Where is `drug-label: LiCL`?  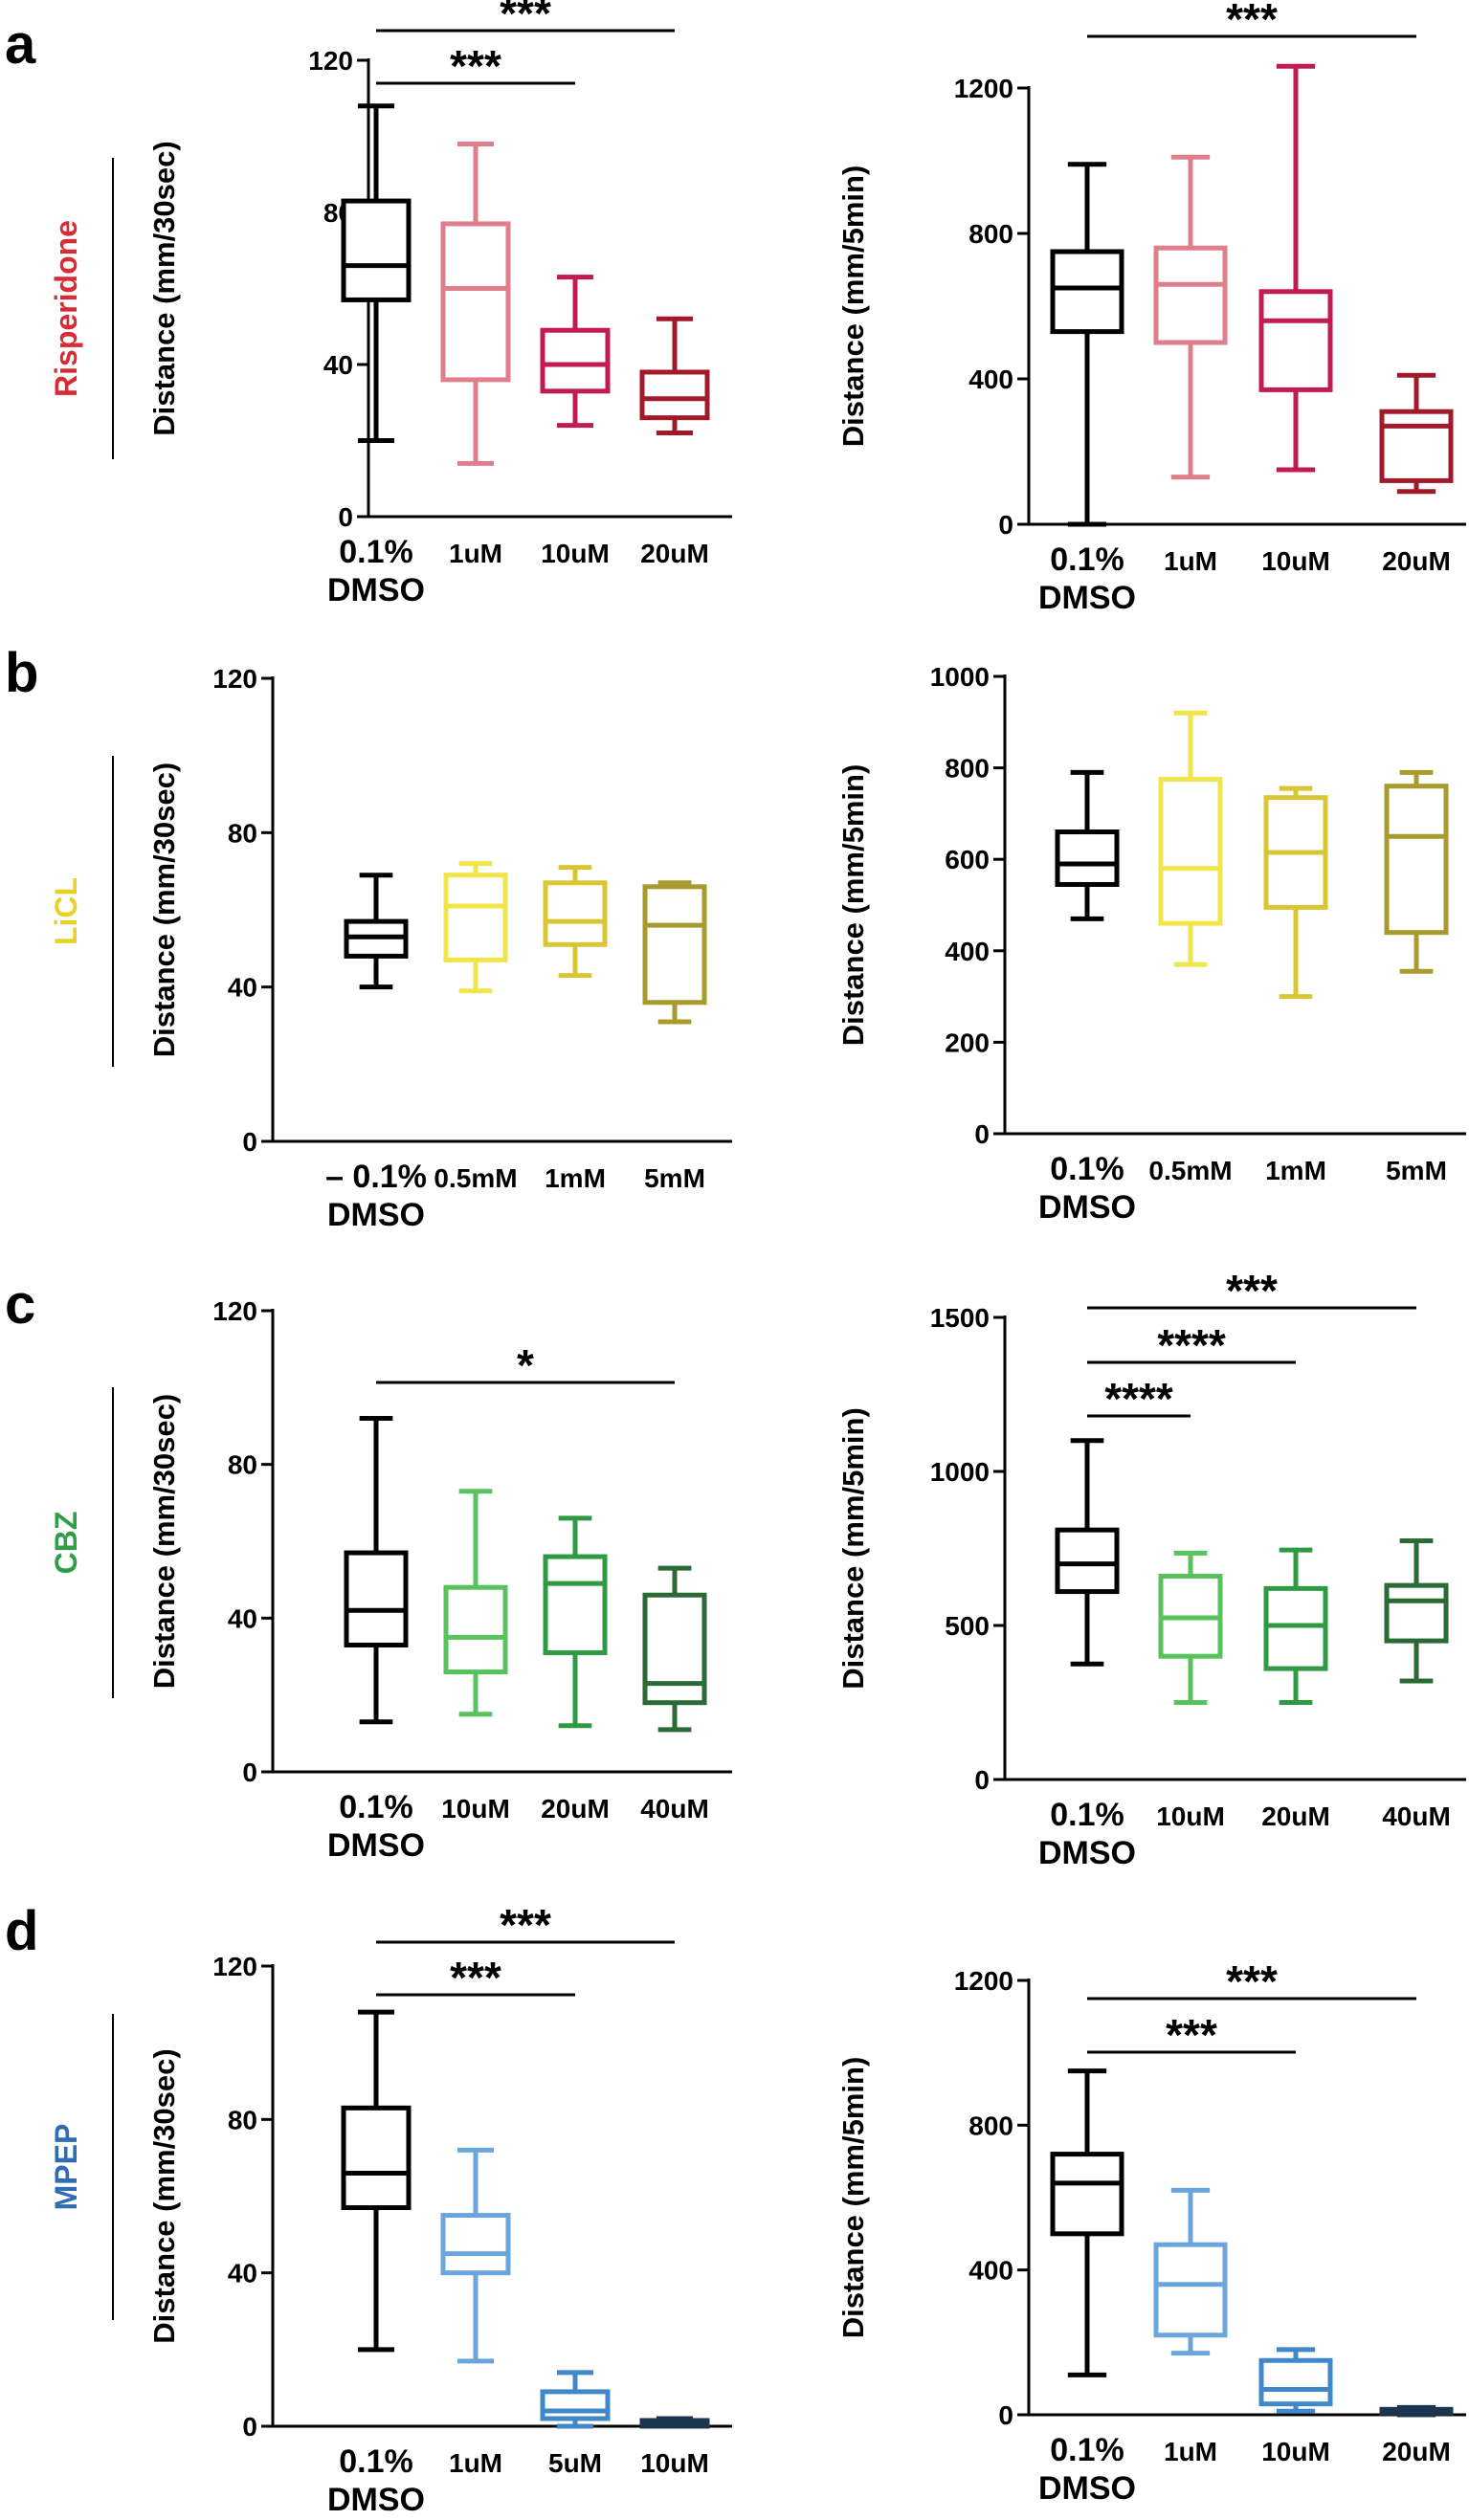
drug-label: LiCL is located at coordinates (66, 911).